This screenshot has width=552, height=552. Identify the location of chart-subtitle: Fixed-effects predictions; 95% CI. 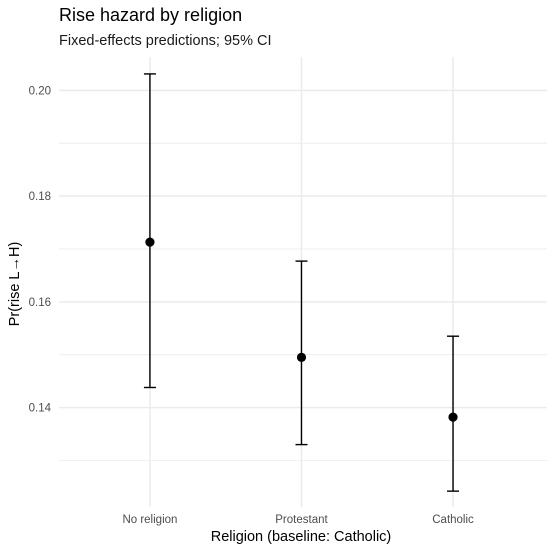
(165, 41).